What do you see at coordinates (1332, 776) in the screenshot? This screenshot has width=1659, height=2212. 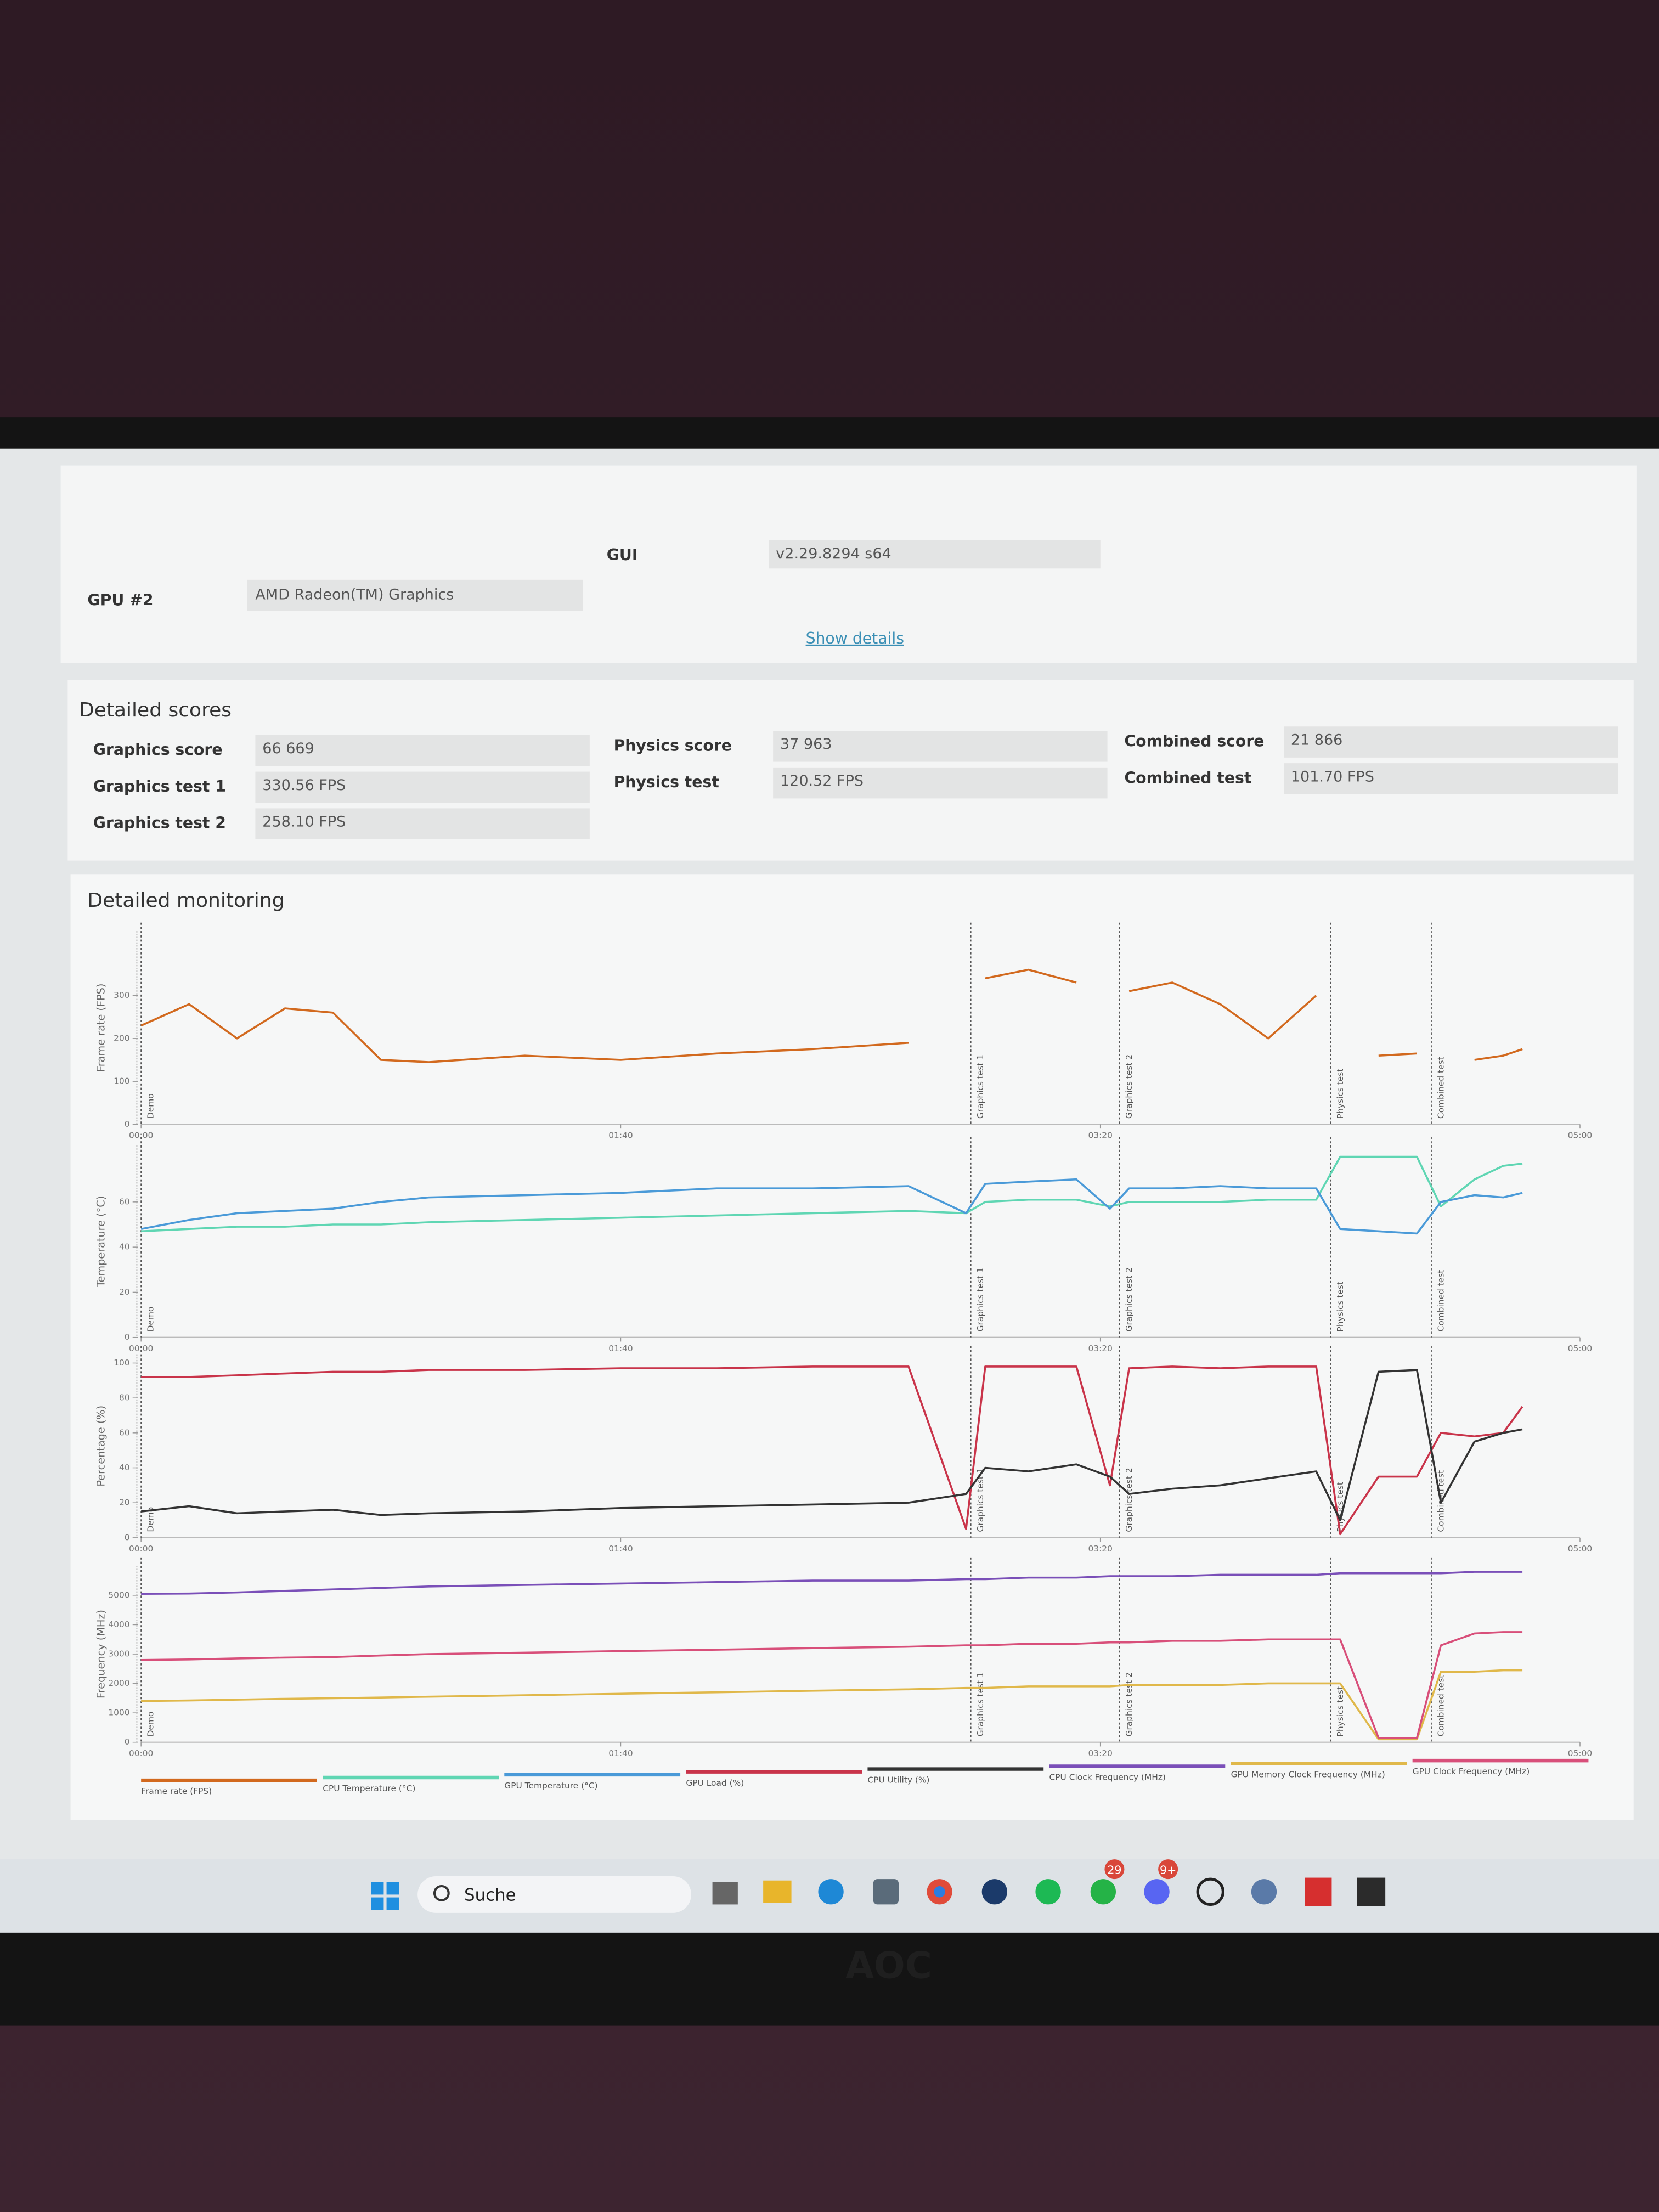 I see `score-value: 101.70 FPS` at bounding box center [1332, 776].